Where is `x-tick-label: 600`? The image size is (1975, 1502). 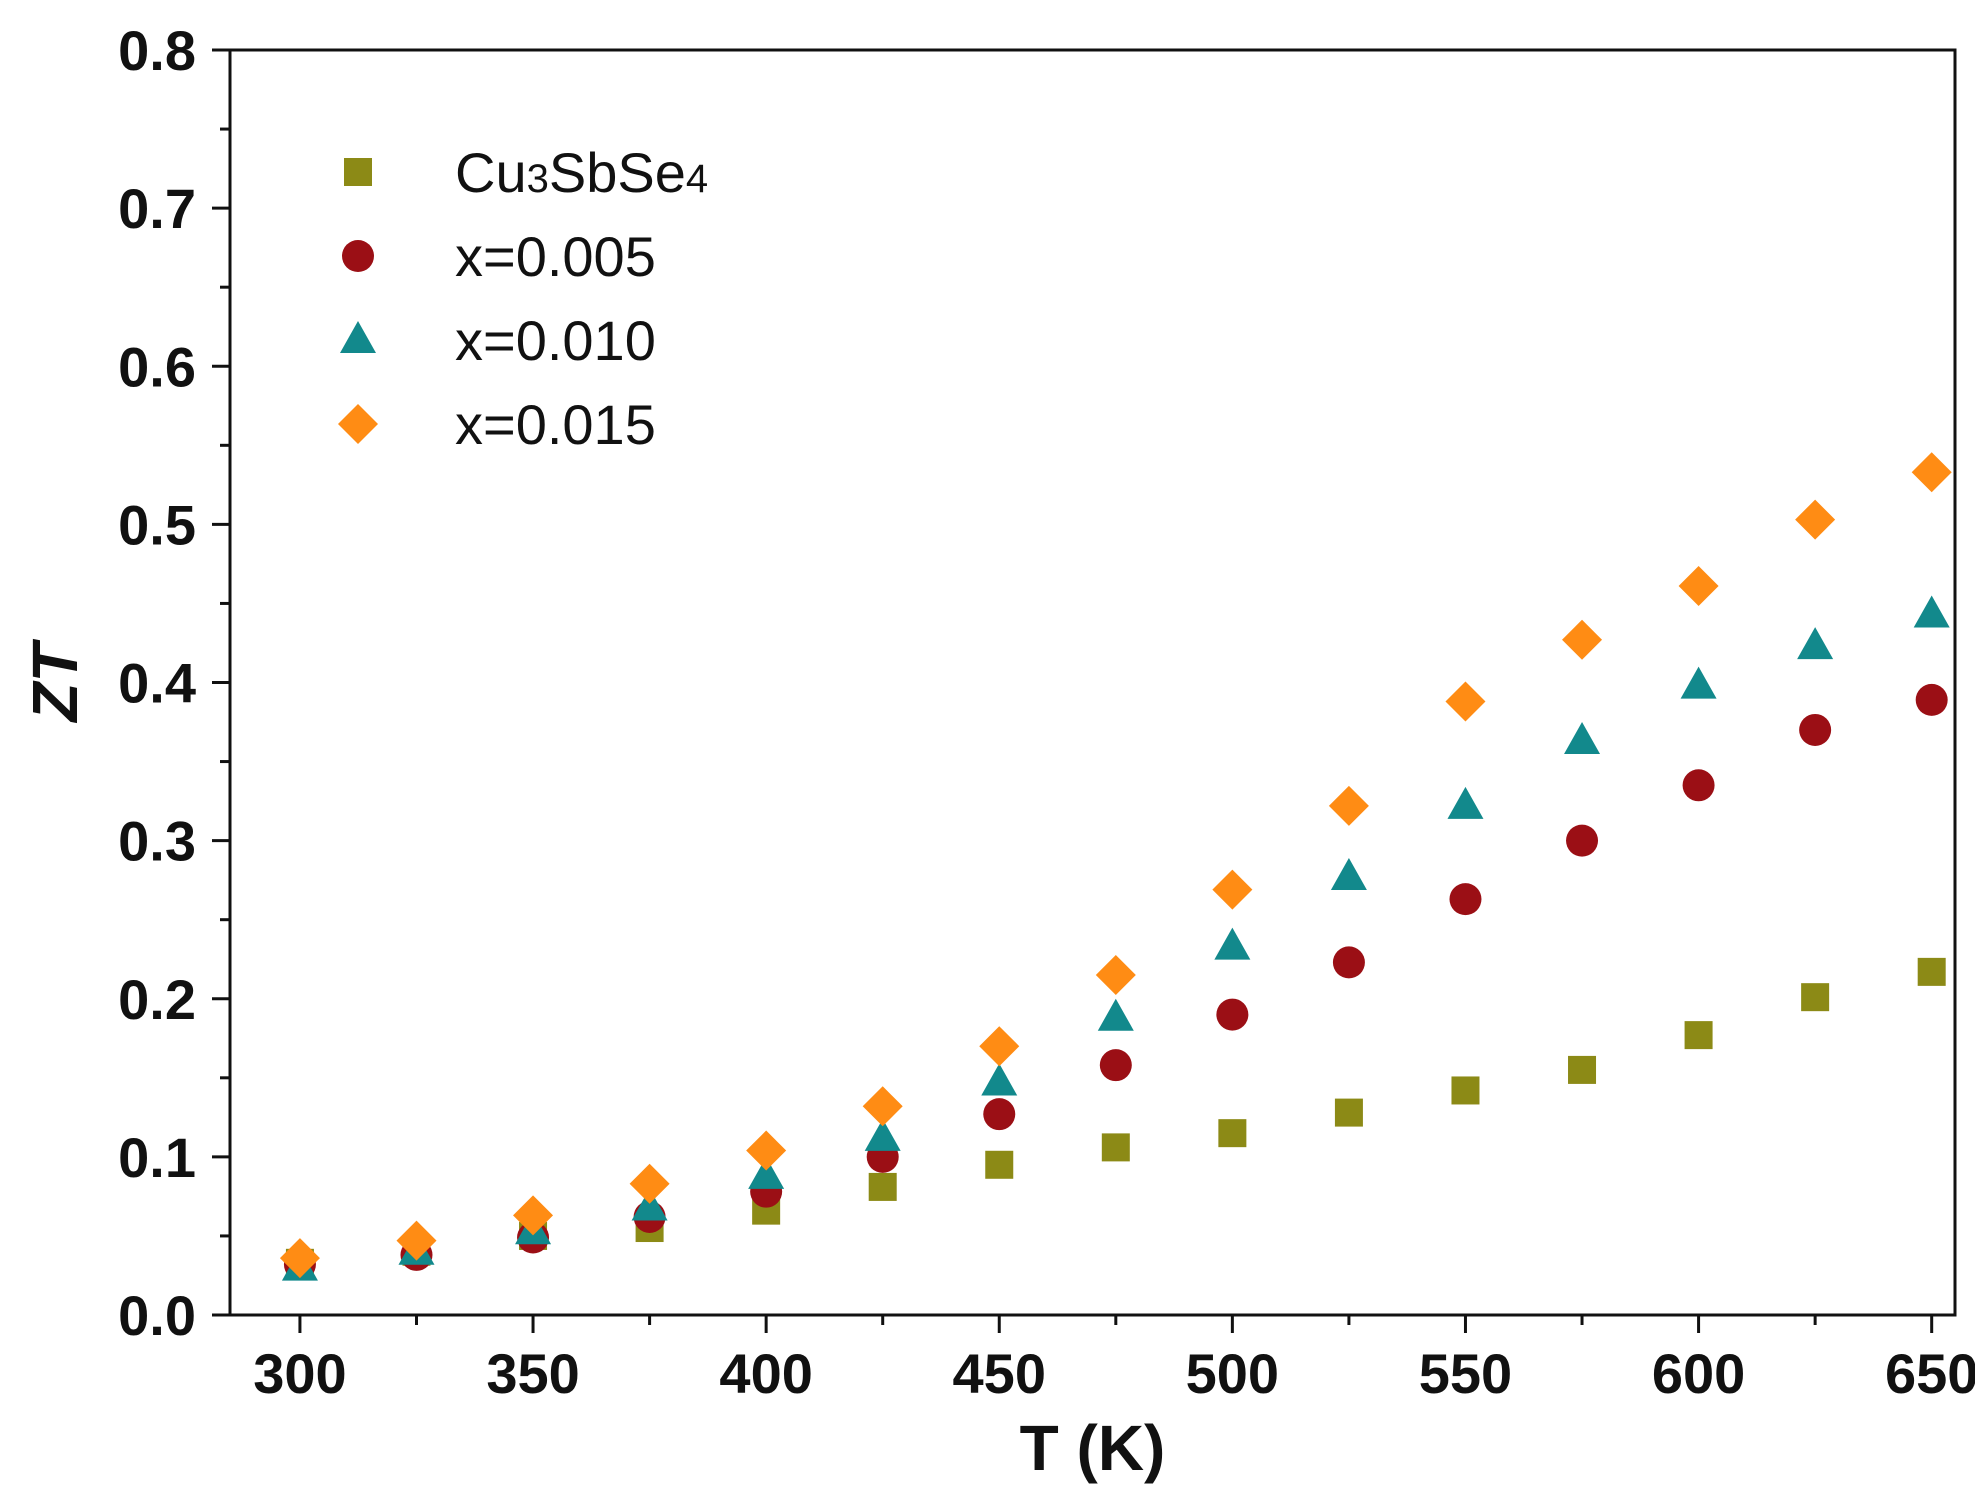 x-tick-label: 600 is located at coordinates (1698, 1373).